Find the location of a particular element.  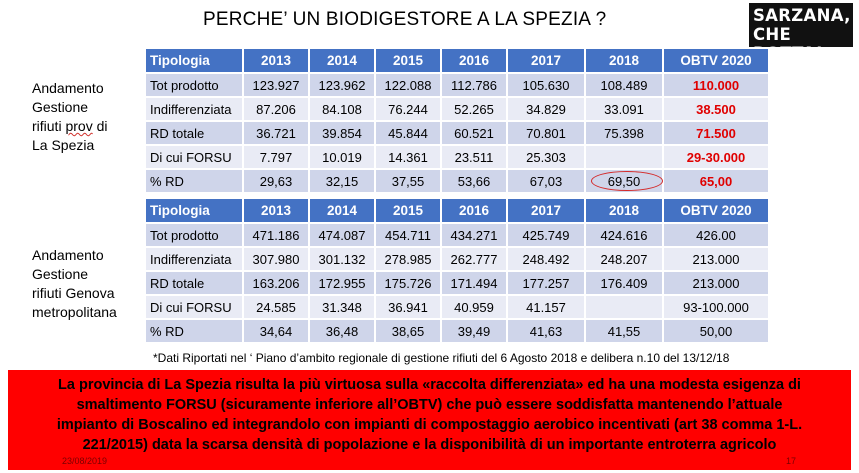

table-cell: 7.797 is located at coordinates (276, 157).